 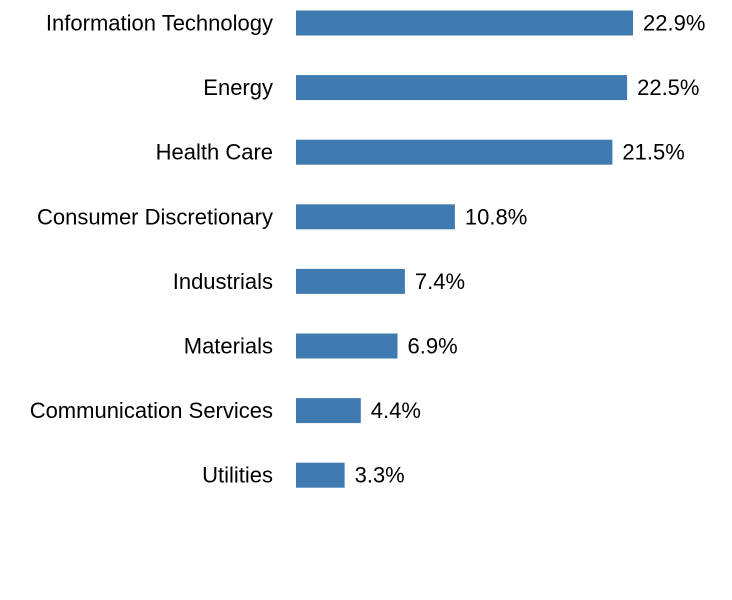 I want to click on value-label: 22.9%, so click(x=674, y=23).